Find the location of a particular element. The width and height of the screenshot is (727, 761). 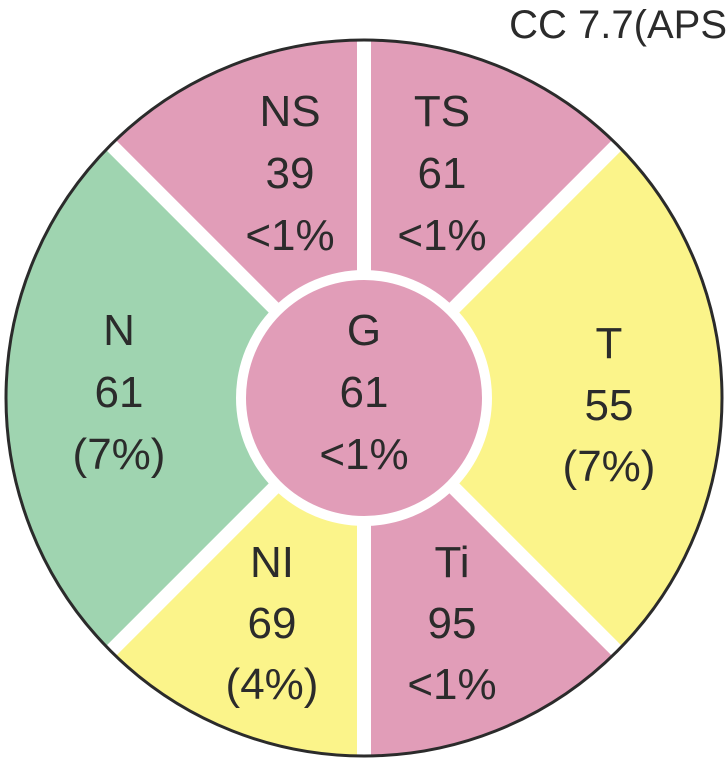

sector-n-name: N is located at coordinates (119, 330).